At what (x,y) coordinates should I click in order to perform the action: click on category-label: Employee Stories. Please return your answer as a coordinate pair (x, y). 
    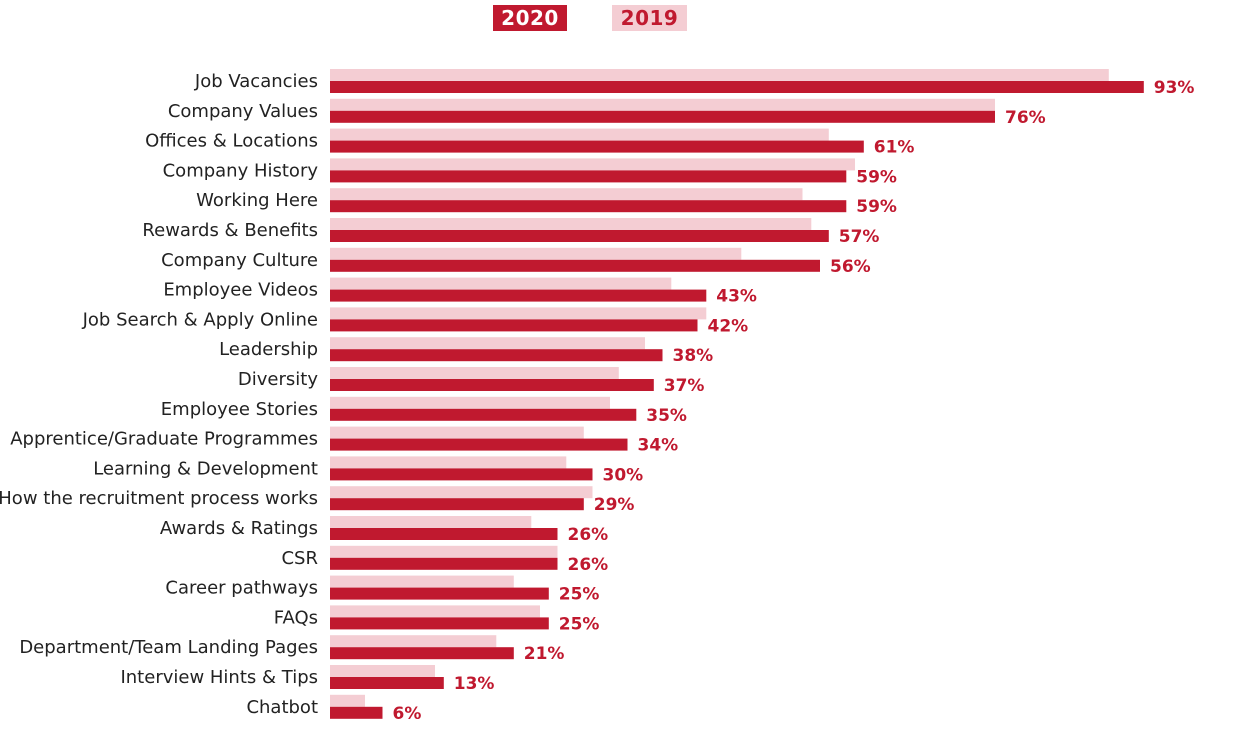
    Looking at the image, I should click on (239, 409).